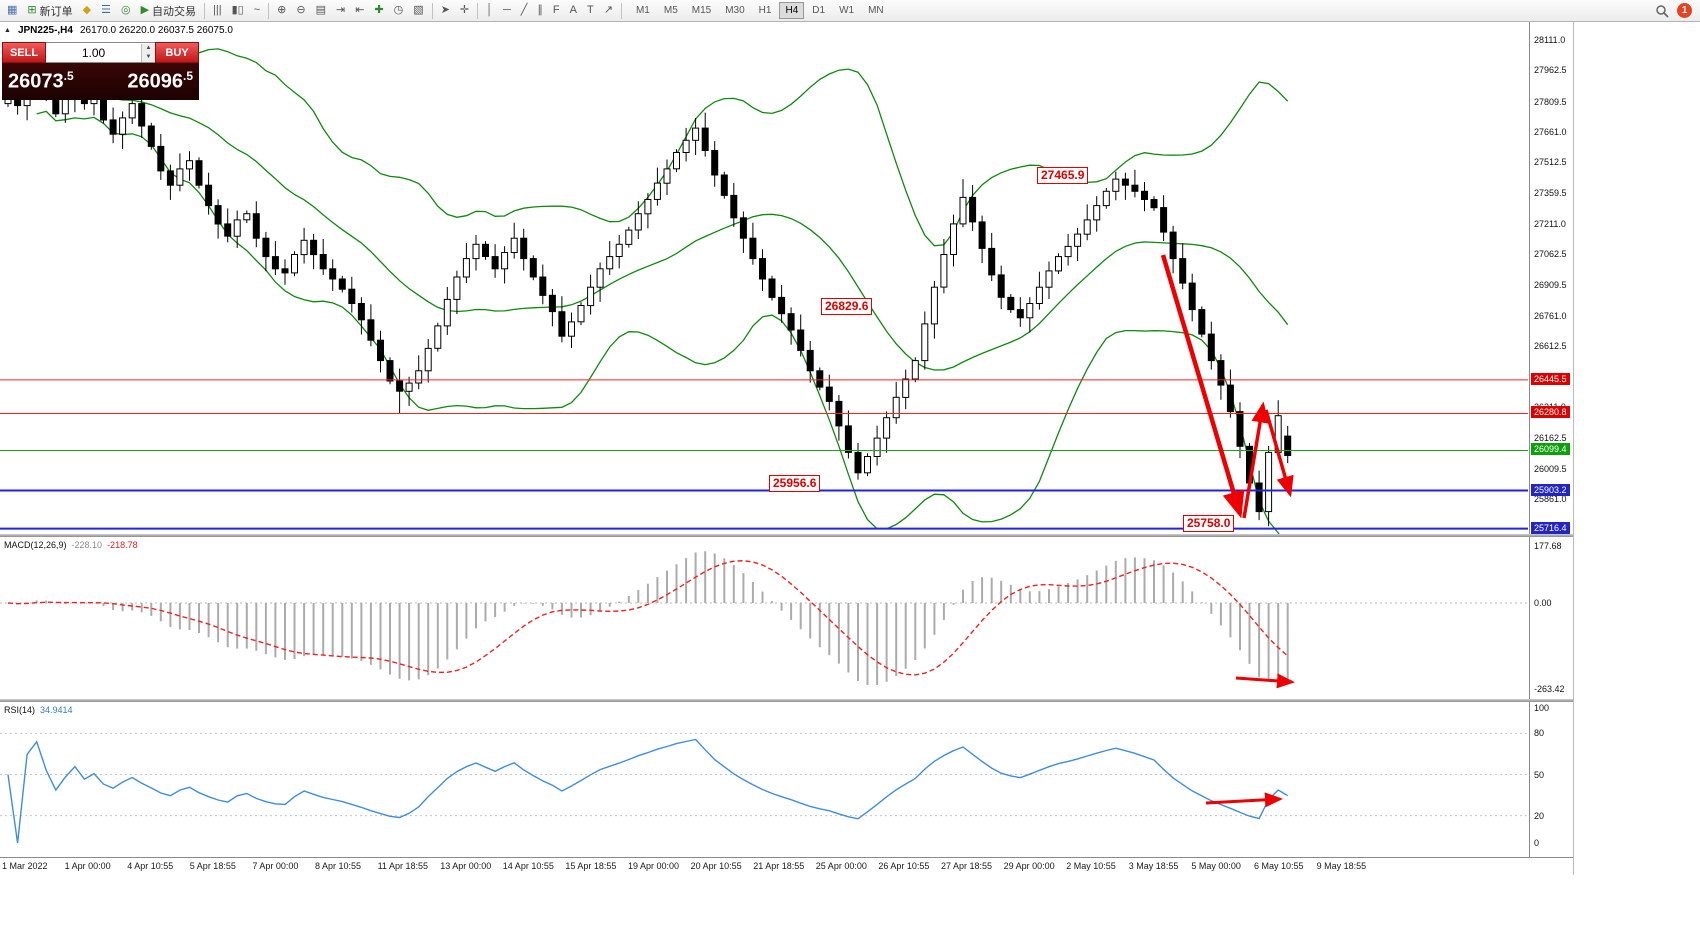  I want to click on arrows-icon: ↗, so click(608, 10).